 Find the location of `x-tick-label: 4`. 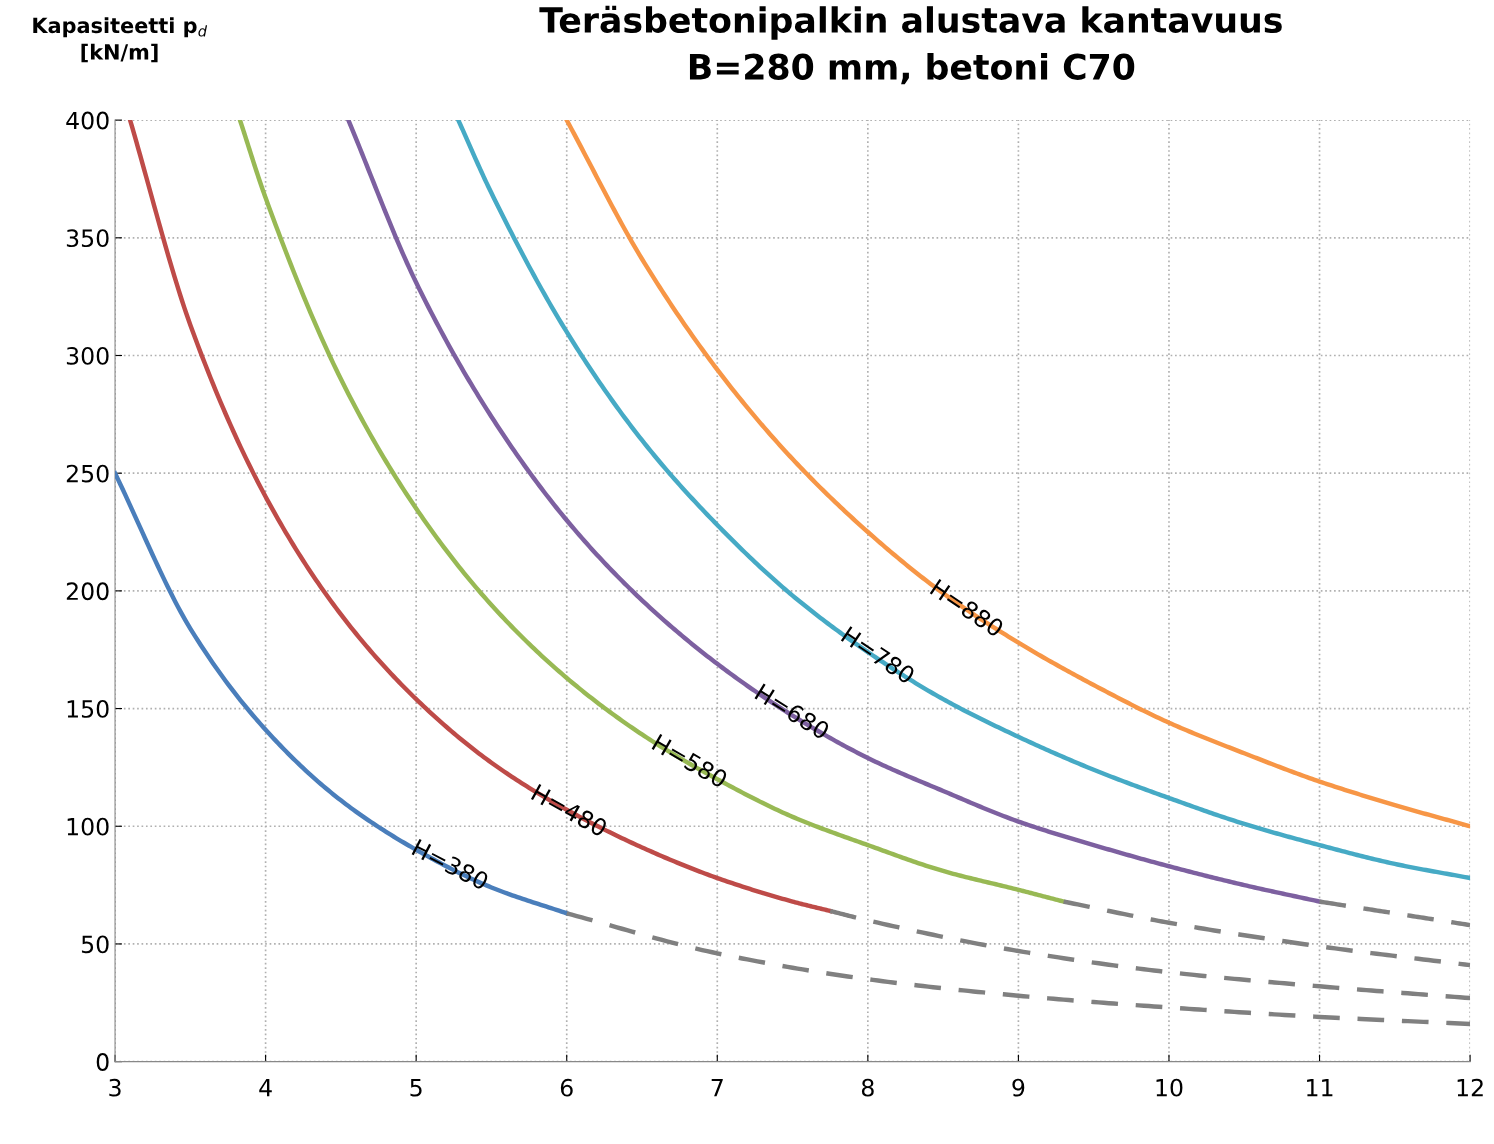

x-tick-label: 4 is located at coordinates (265, 1088).